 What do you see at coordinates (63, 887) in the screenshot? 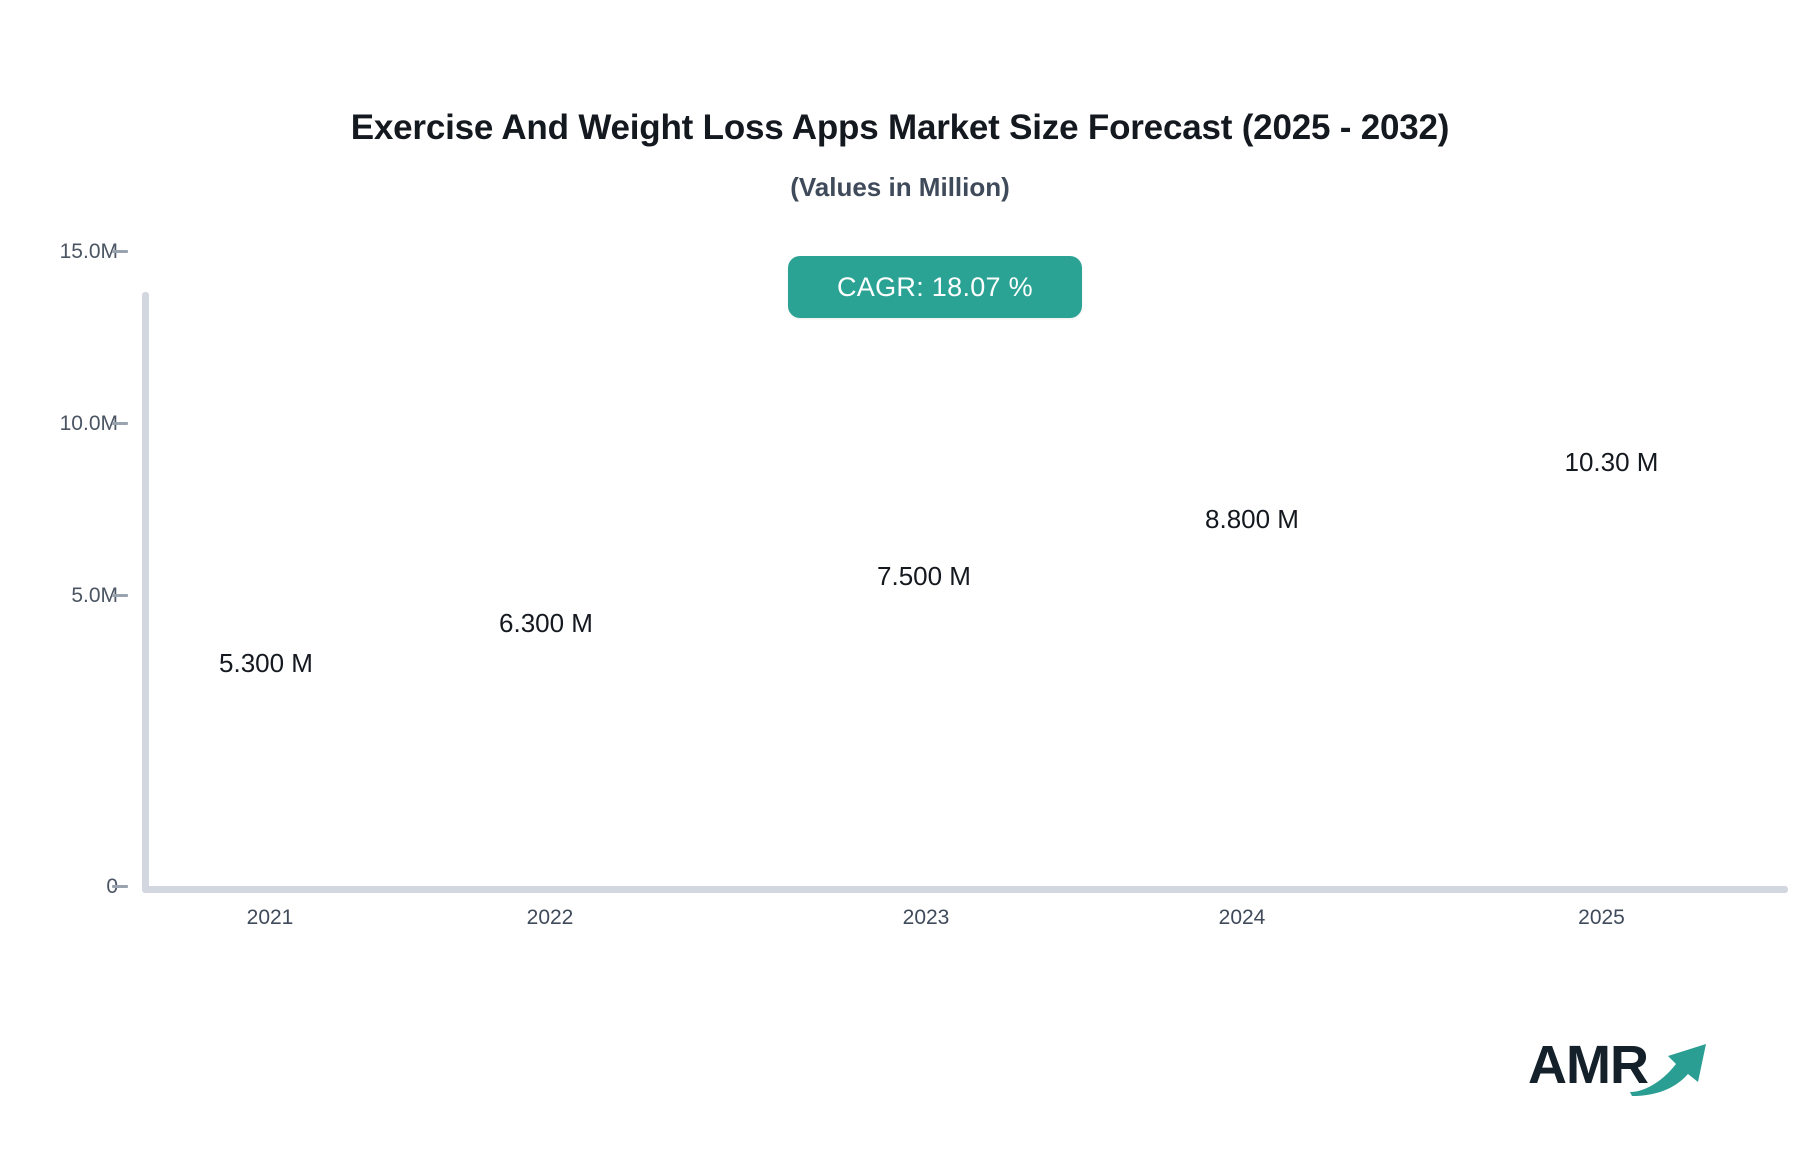
I see `y-tick-label-0: 0` at bounding box center [63, 887].